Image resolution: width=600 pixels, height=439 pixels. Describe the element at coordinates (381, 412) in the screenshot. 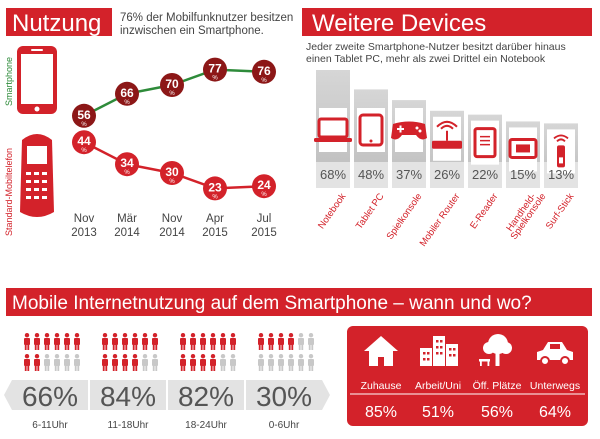

I see `location-value-0: 85%` at that location.